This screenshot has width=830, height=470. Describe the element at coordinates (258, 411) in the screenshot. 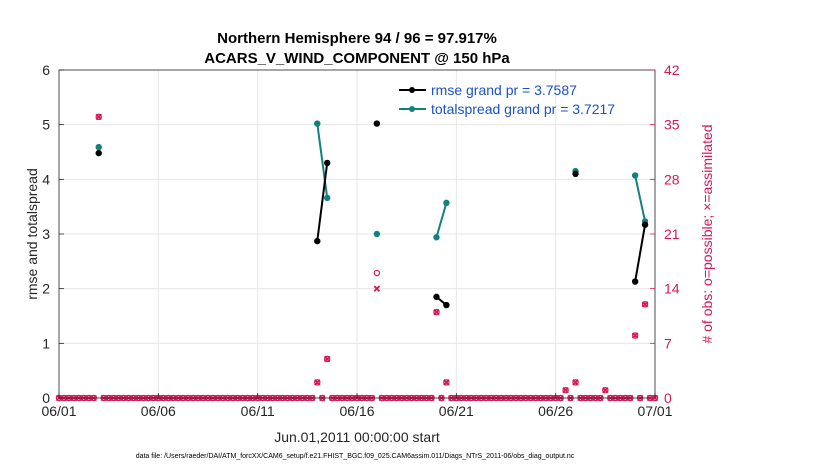

I see `x-tick-label: 06/11` at that location.